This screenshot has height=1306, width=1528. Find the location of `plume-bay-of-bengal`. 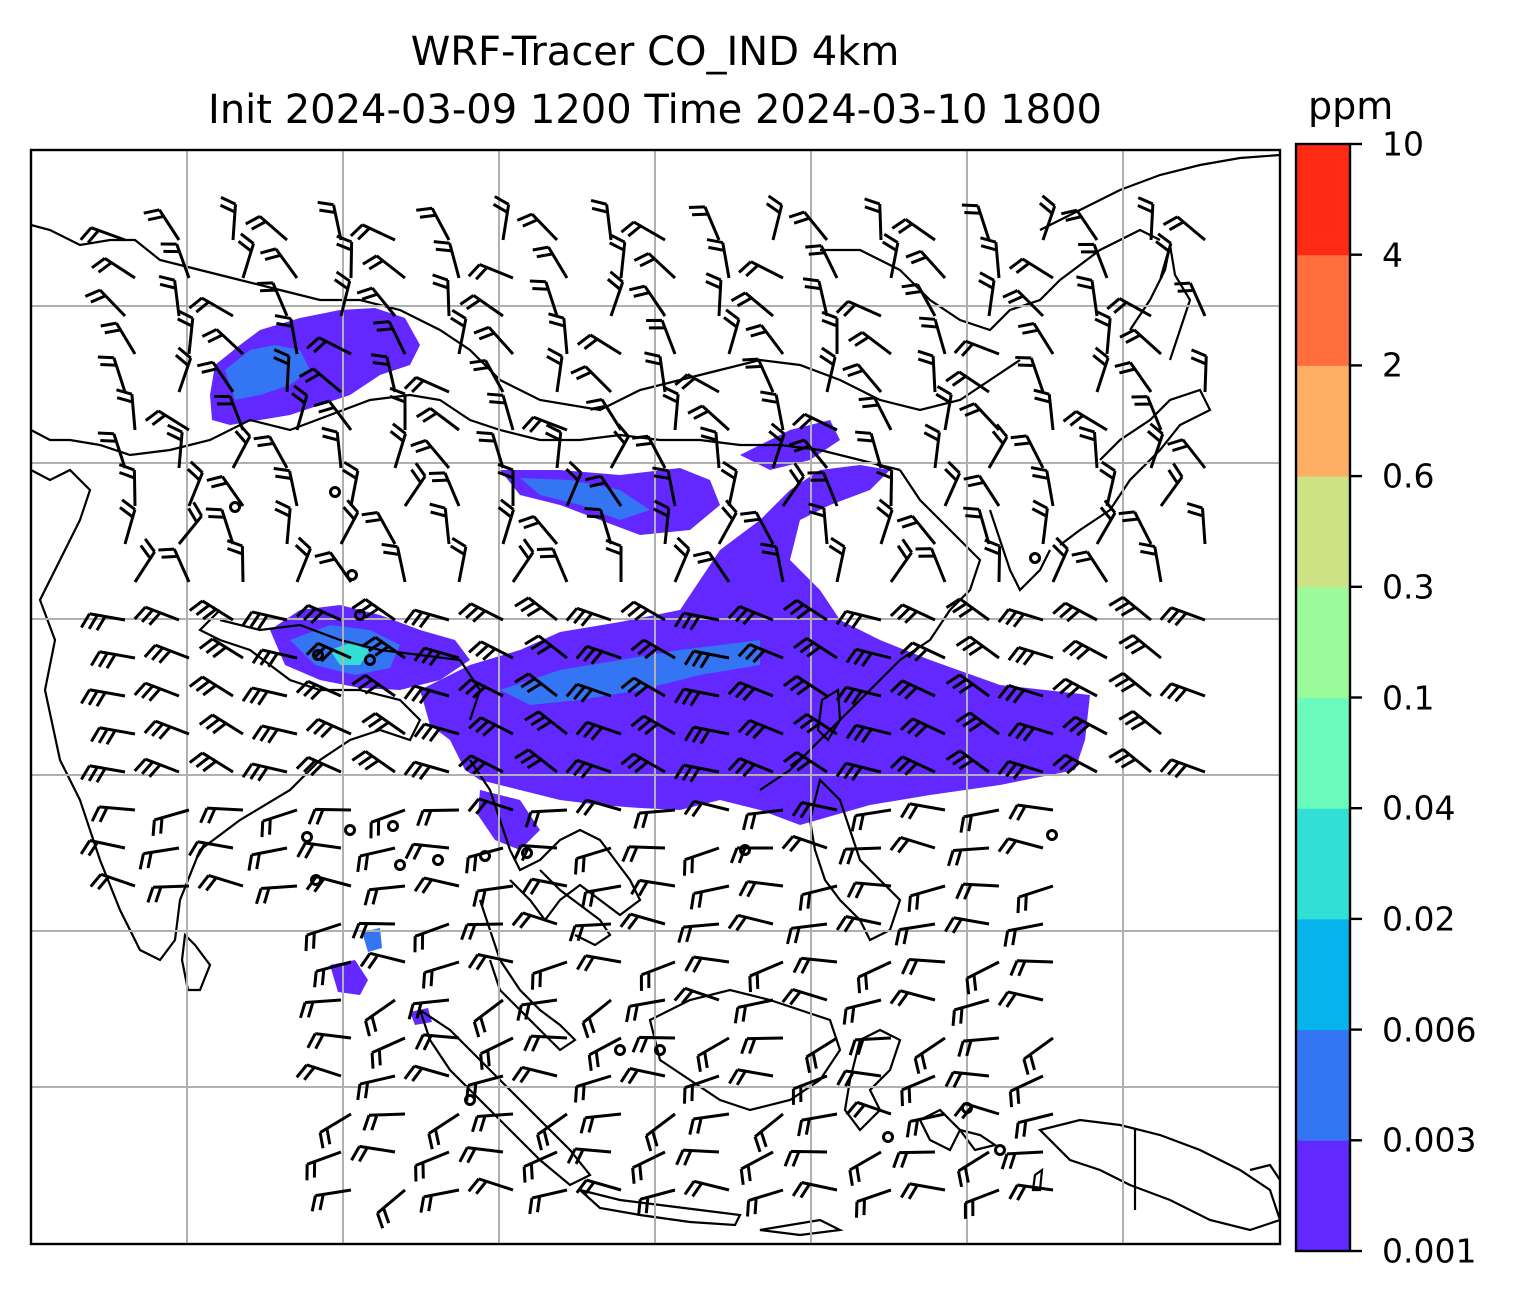

plume-bay-of-bengal is located at coordinates (349, 977).